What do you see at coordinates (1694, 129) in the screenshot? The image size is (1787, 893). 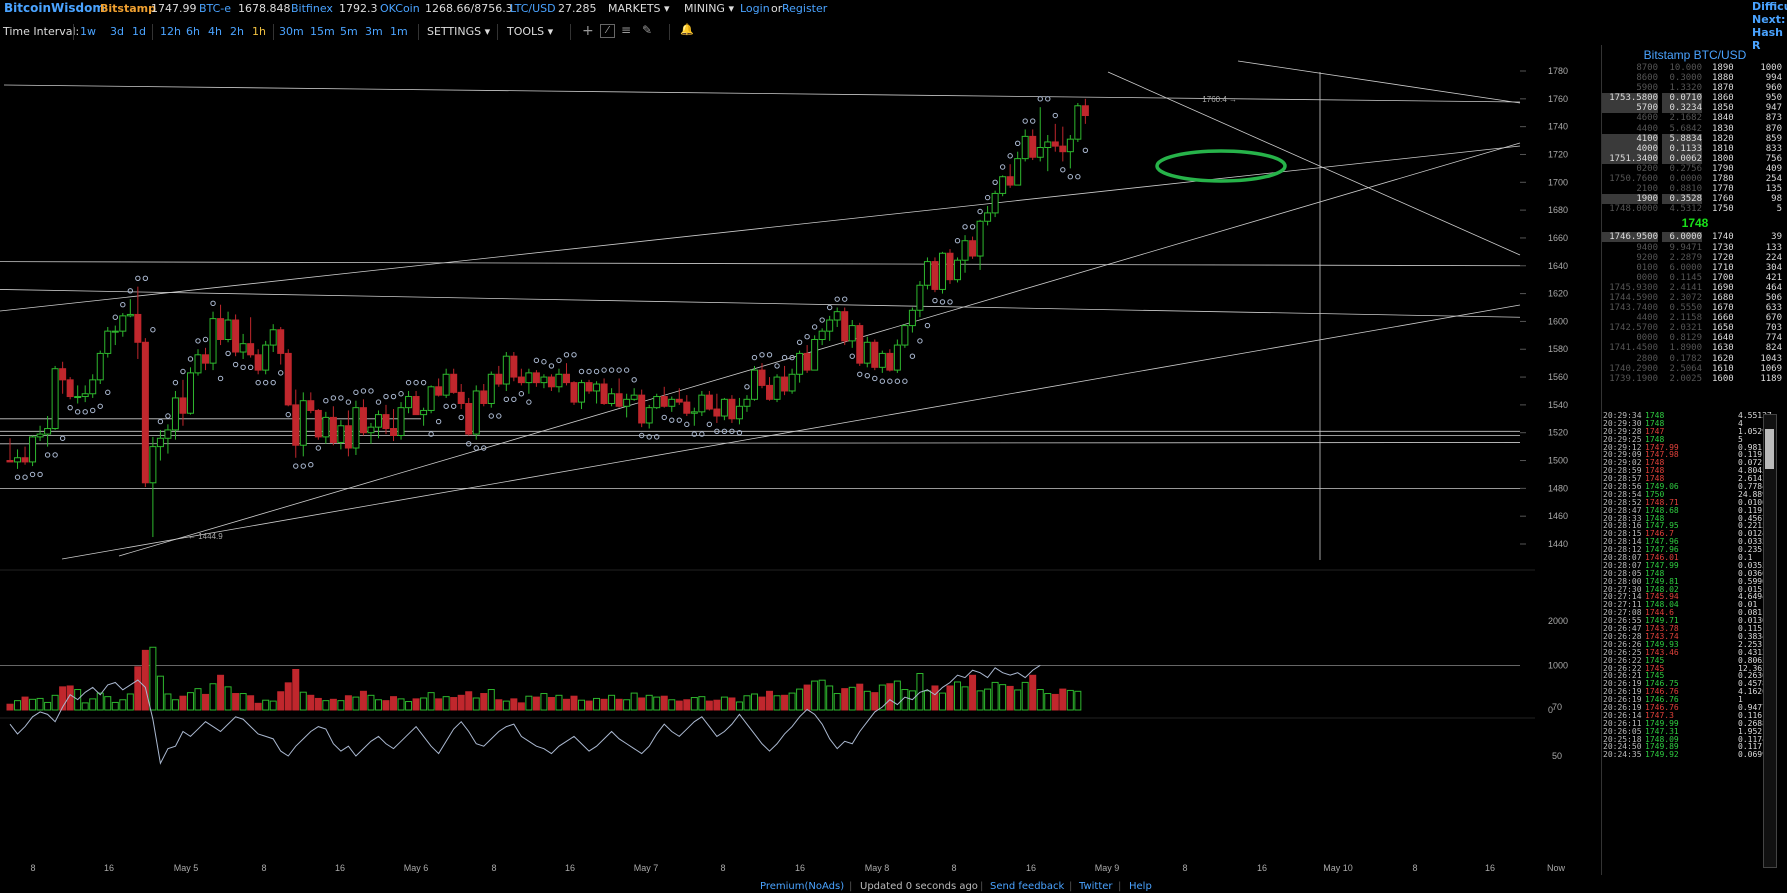 I see `order-row: 4400 5.6842 1830 870` at bounding box center [1694, 129].